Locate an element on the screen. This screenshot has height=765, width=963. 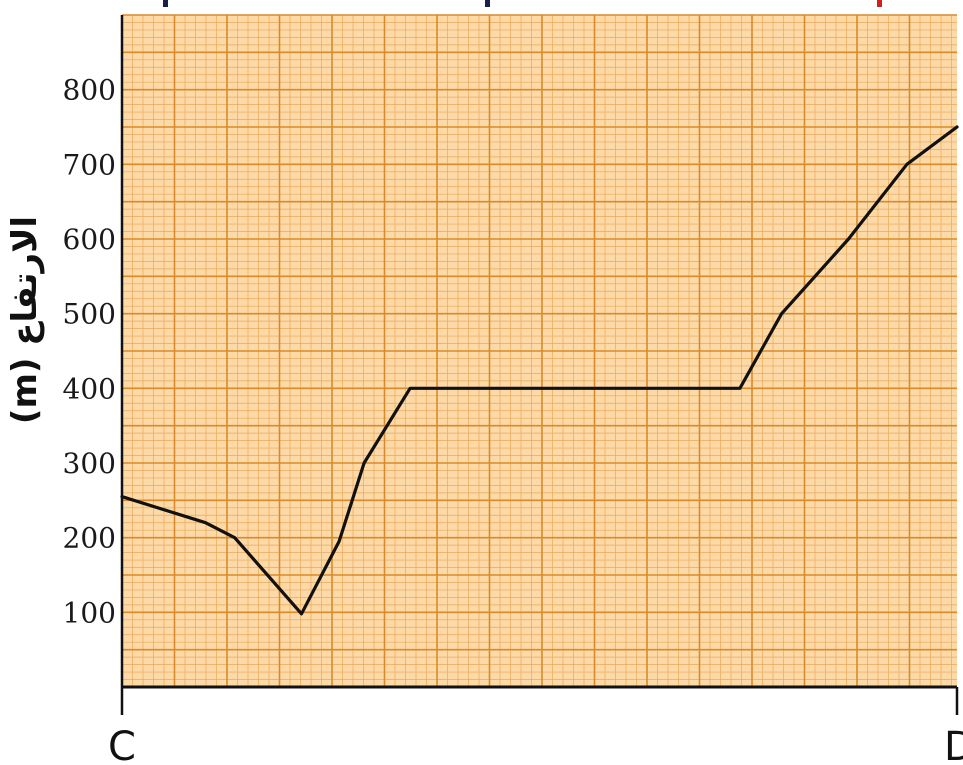
top-mark-center is located at coordinates (487, 3).